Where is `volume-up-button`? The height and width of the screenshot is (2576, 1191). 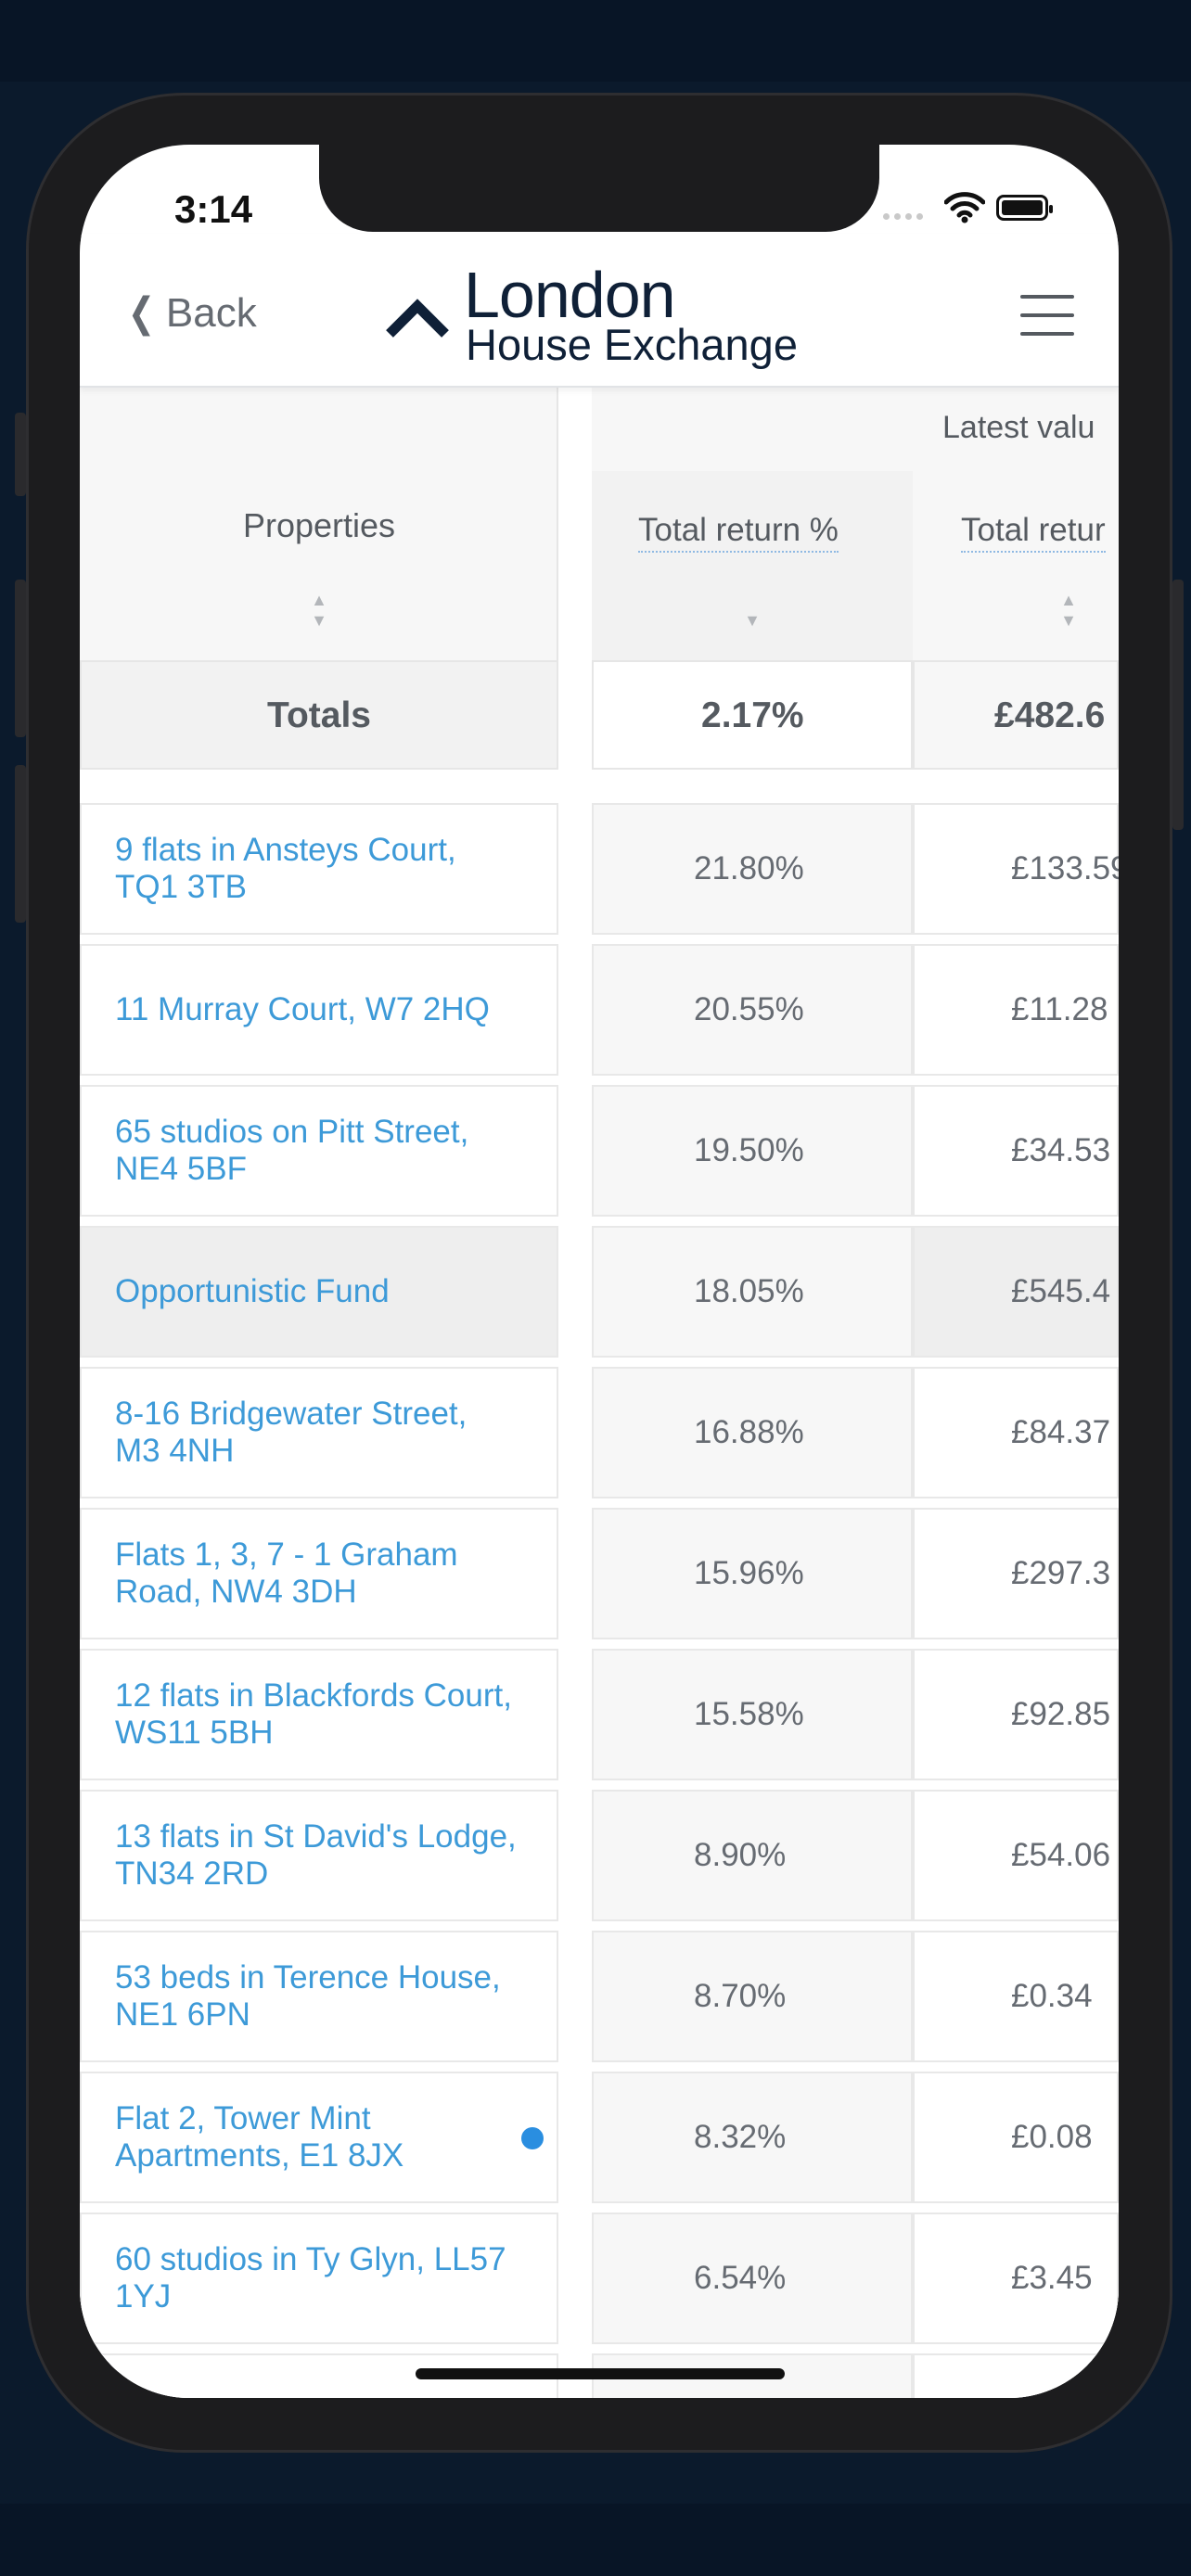 volume-up-button is located at coordinates (20, 658).